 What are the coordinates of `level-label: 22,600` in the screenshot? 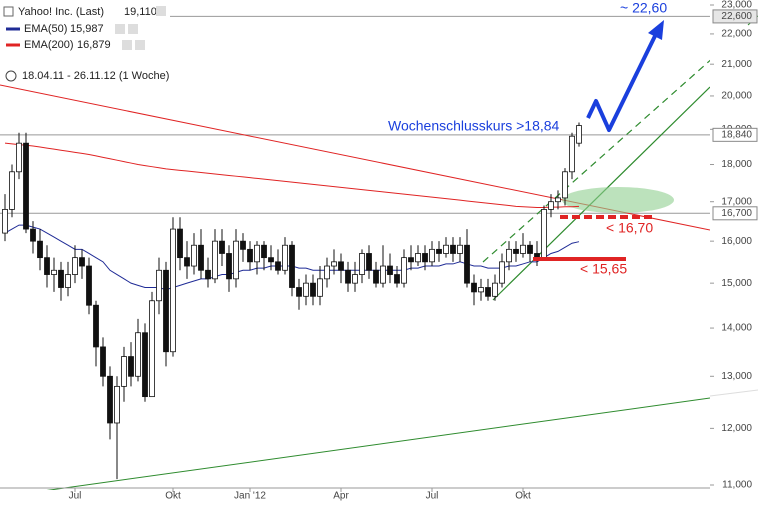 It's located at (736, 16).